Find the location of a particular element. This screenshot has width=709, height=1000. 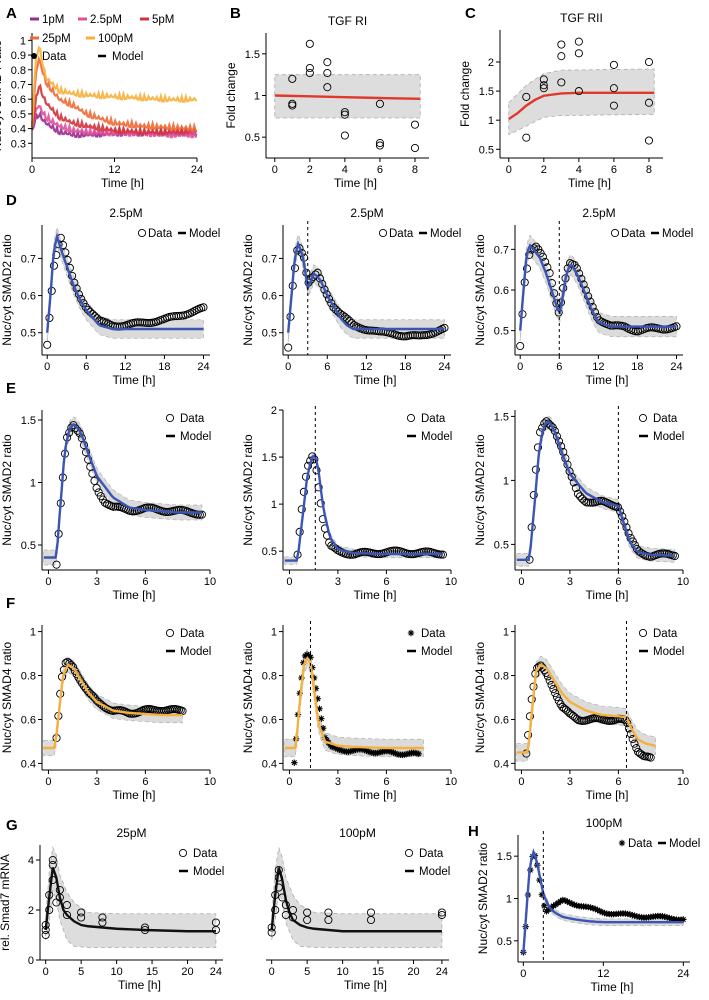

x-tick-label: 4 is located at coordinates (345, 170).